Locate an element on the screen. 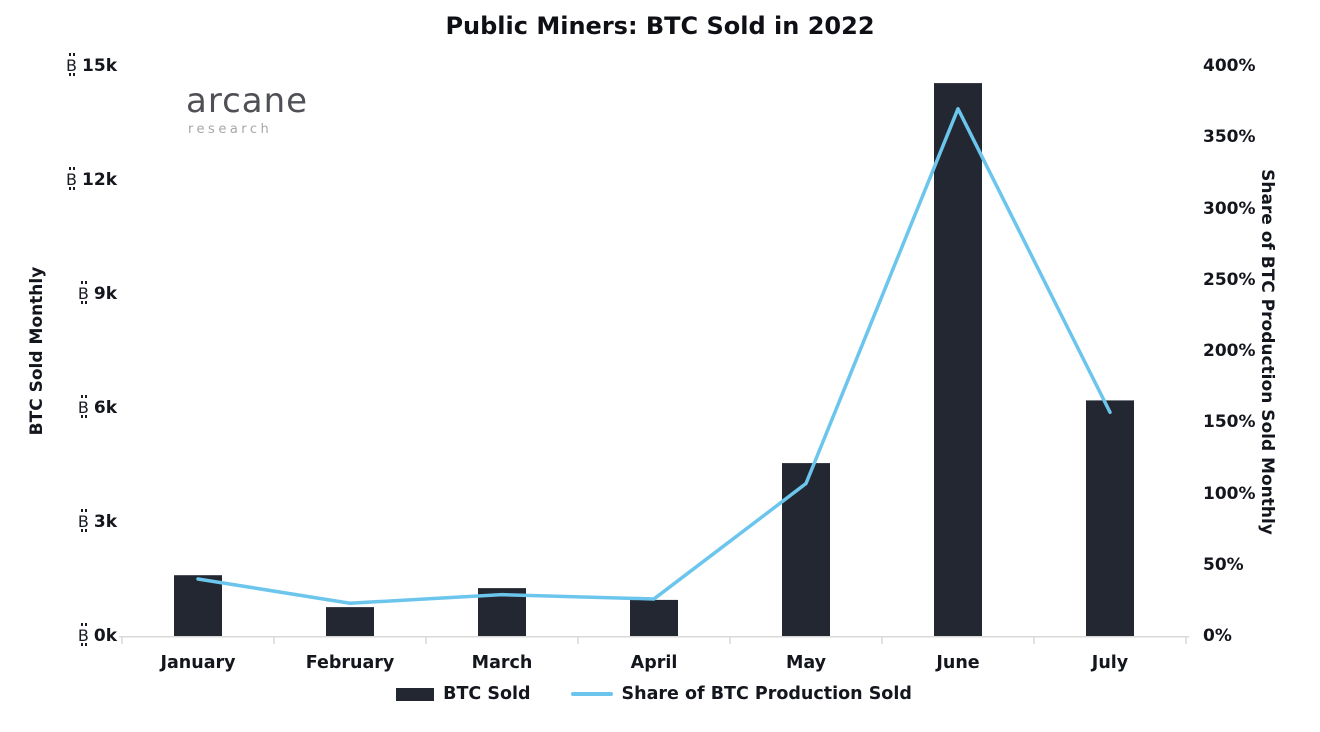 The height and width of the screenshot is (732, 1320). legend-item-share: Share of BTC Production Sold is located at coordinates (741, 694).